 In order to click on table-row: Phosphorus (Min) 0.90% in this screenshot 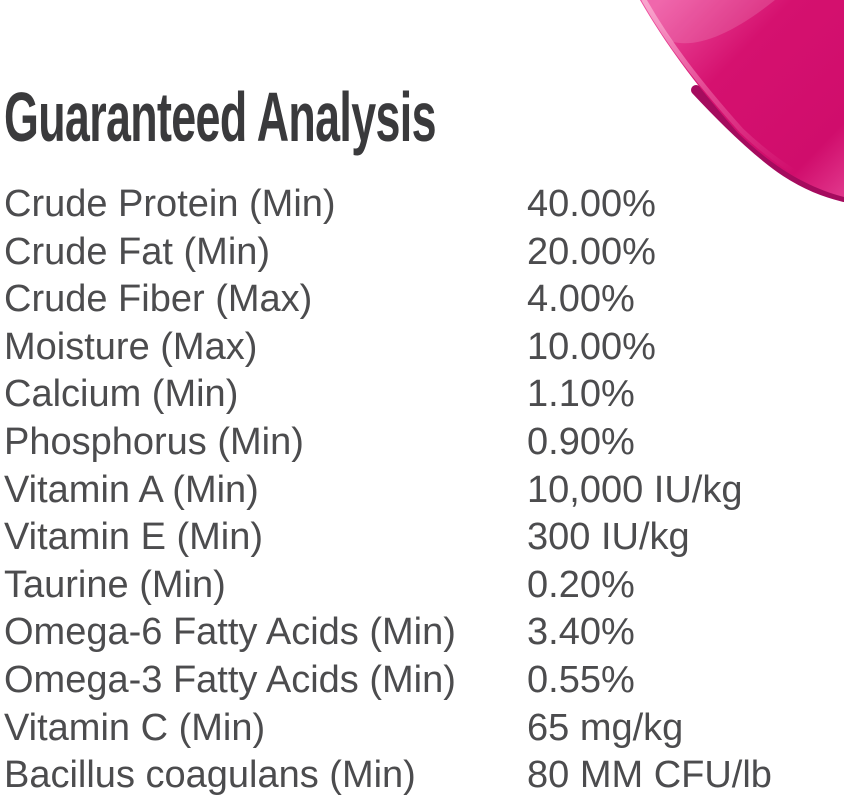, I will do `click(424, 443)`.